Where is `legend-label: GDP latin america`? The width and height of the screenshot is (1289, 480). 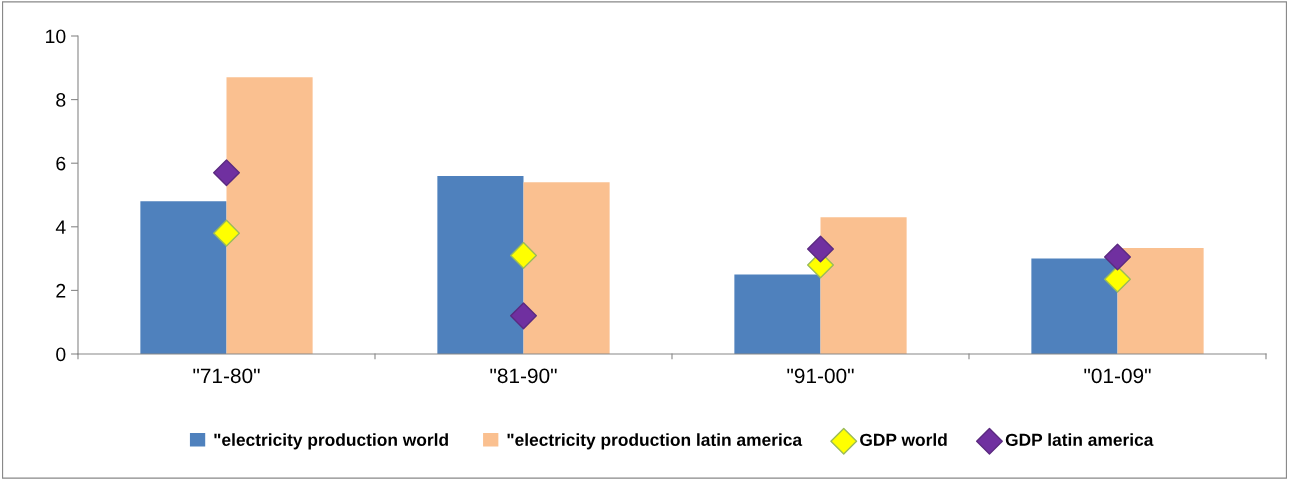
legend-label: GDP latin america is located at coordinates (1079, 439).